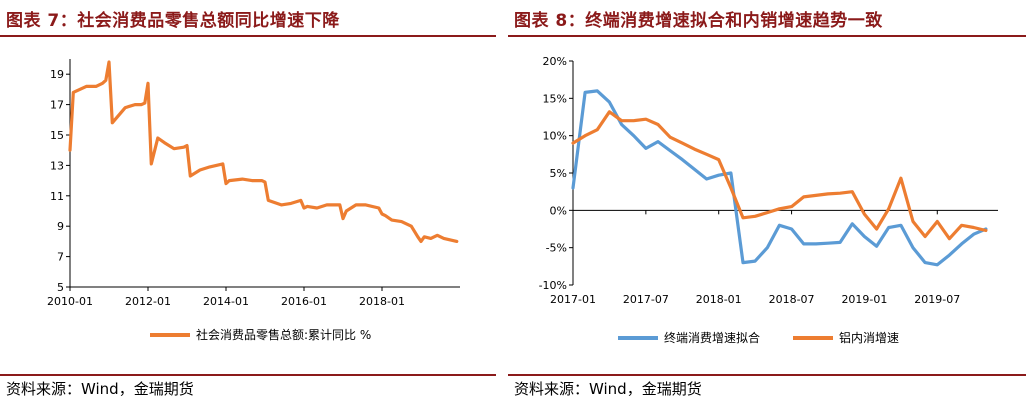  I want to click on y-tick-label: 13, so click(57, 165).